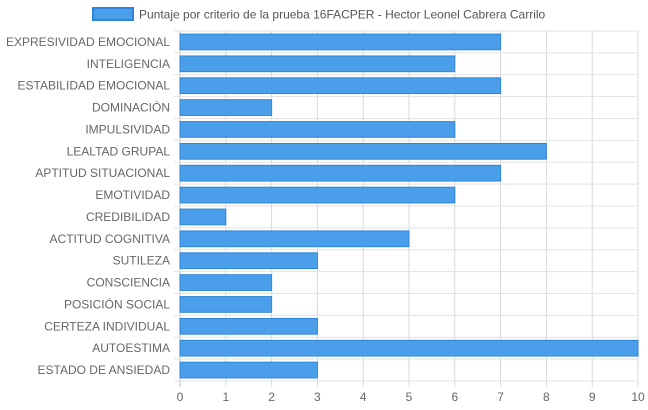 This screenshot has width=648, height=410. What do you see at coordinates (271, 397) in the screenshot?
I see `x-tick-label: 2` at bounding box center [271, 397].